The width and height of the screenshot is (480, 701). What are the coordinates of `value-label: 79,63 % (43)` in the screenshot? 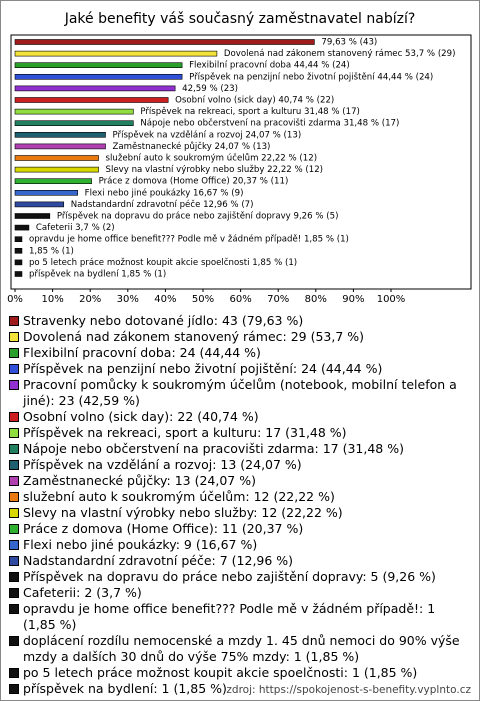 It's located at (349, 43).